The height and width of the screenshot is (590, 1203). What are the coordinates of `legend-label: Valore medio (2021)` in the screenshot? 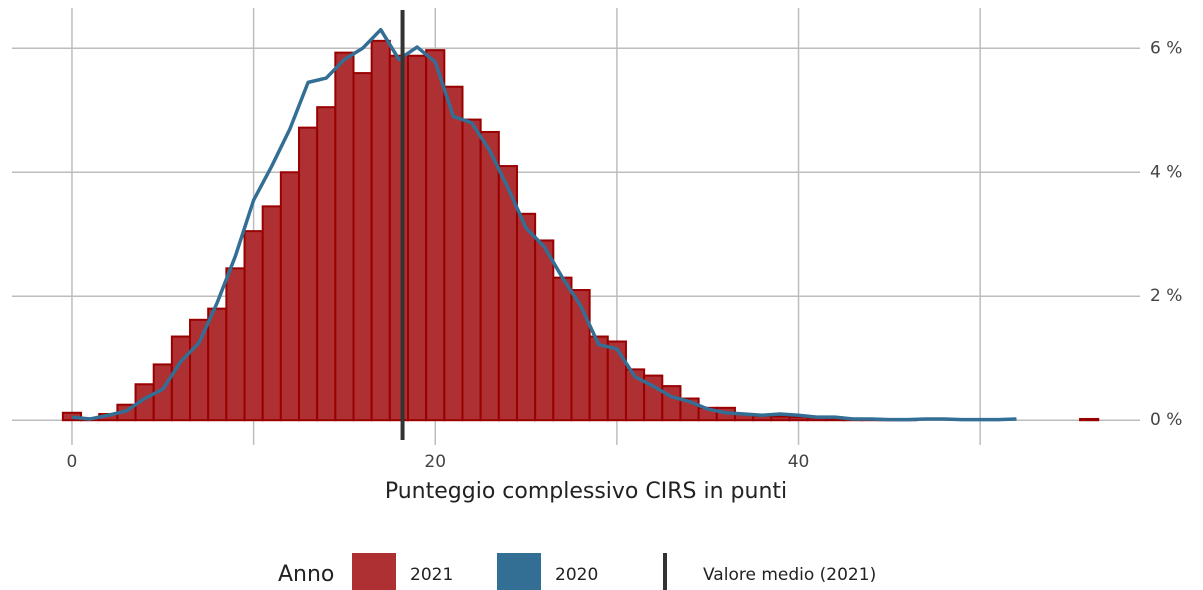 It's located at (789, 575).